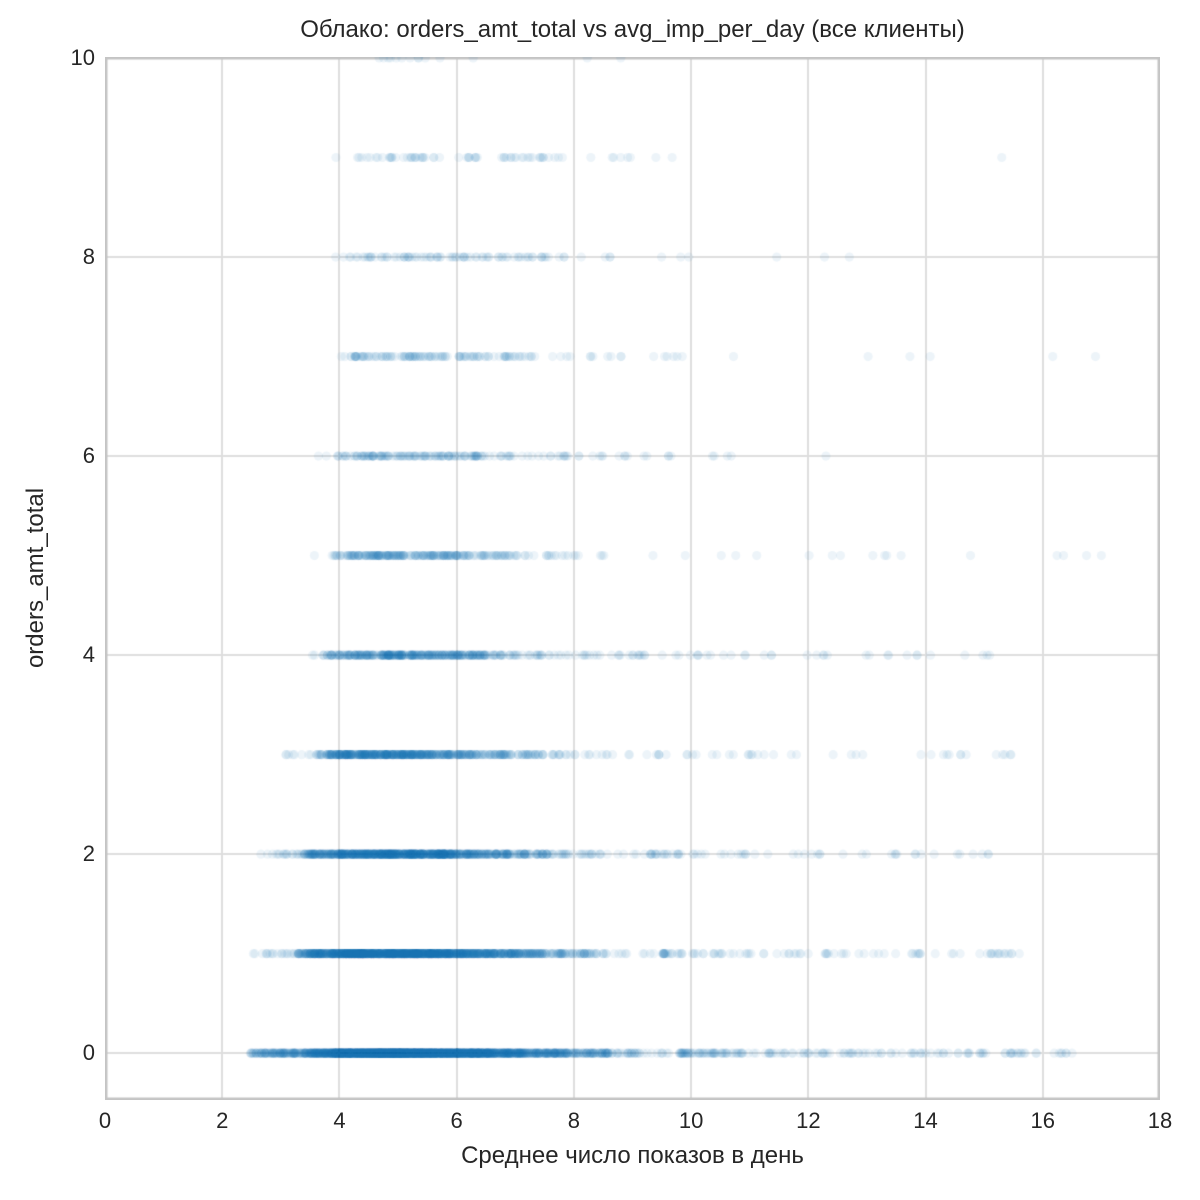 The width and height of the screenshot is (1200, 1200). What do you see at coordinates (808, 1120) in the screenshot?
I see `x-tick-label: 12` at bounding box center [808, 1120].